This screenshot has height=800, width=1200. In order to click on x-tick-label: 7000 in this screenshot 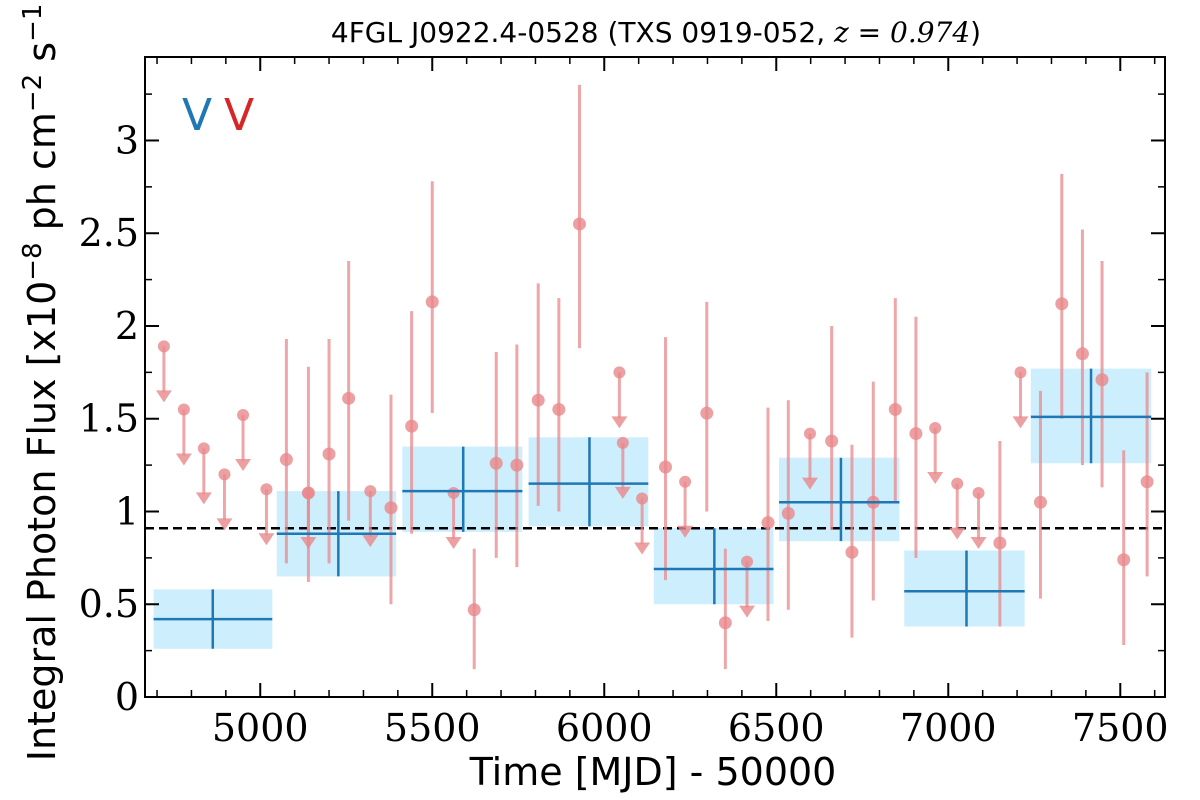, I will do `click(948, 728)`.